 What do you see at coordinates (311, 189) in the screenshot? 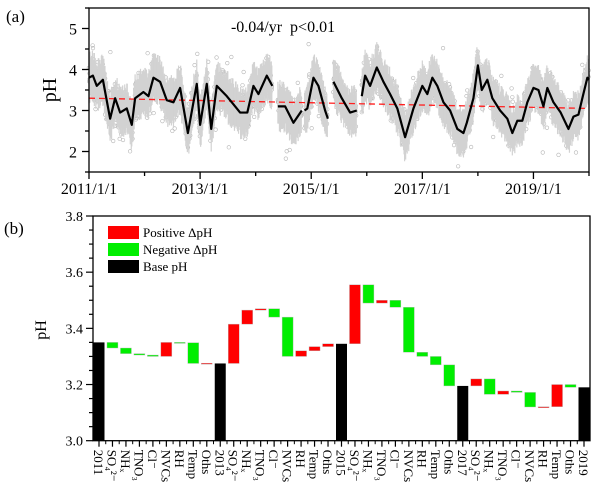
I see `x-tick-label: 2015/1/1` at bounding box center [311, 189].